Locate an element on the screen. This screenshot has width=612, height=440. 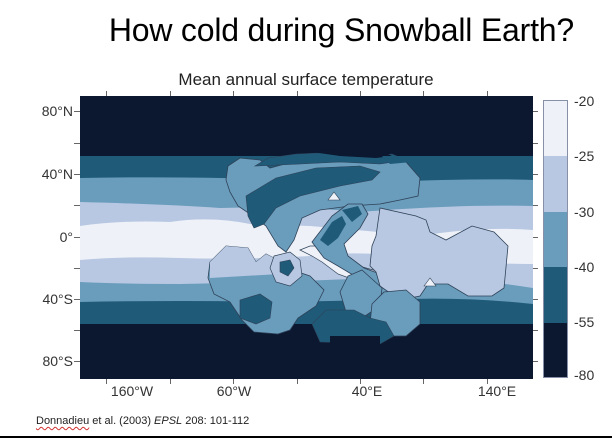
lat-label-40s: 40°S is located at coordinates (57, 299).